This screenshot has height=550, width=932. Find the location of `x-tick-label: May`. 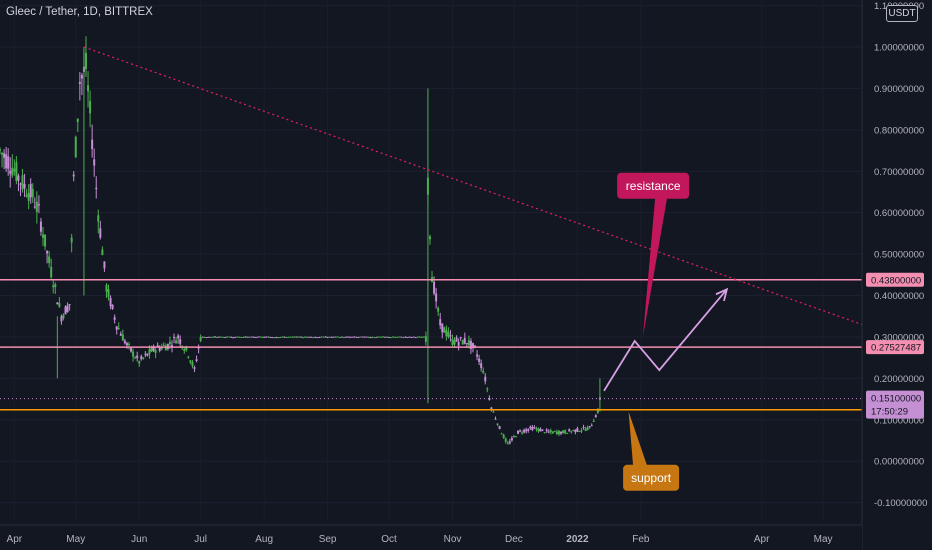

x-tick-label: May is located at coordinates (75, 539).